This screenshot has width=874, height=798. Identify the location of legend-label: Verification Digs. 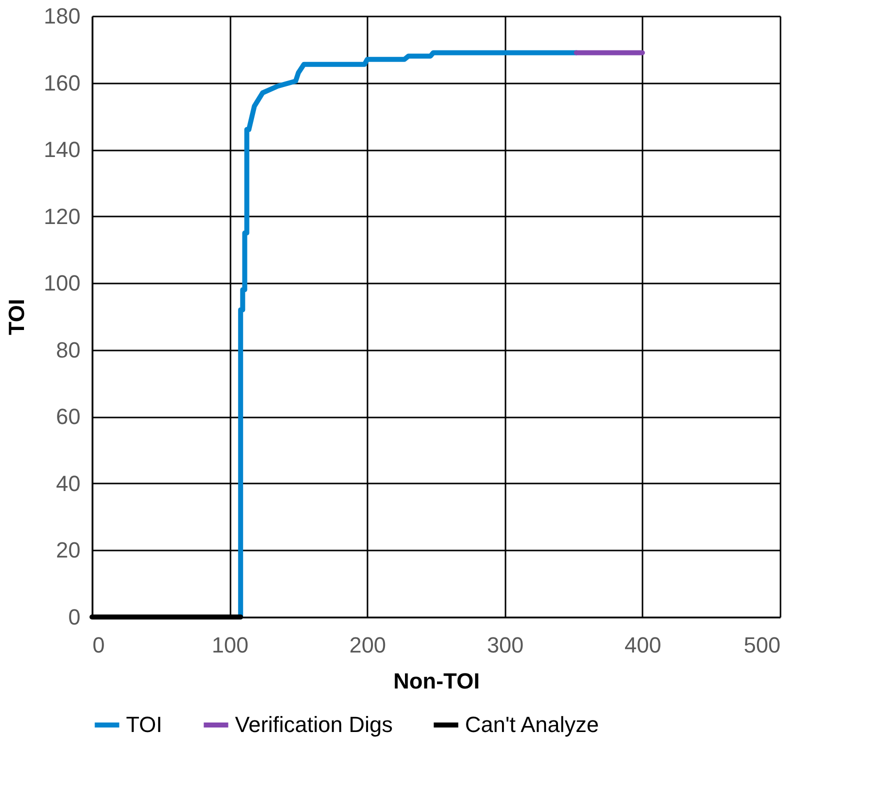
(314, 724).